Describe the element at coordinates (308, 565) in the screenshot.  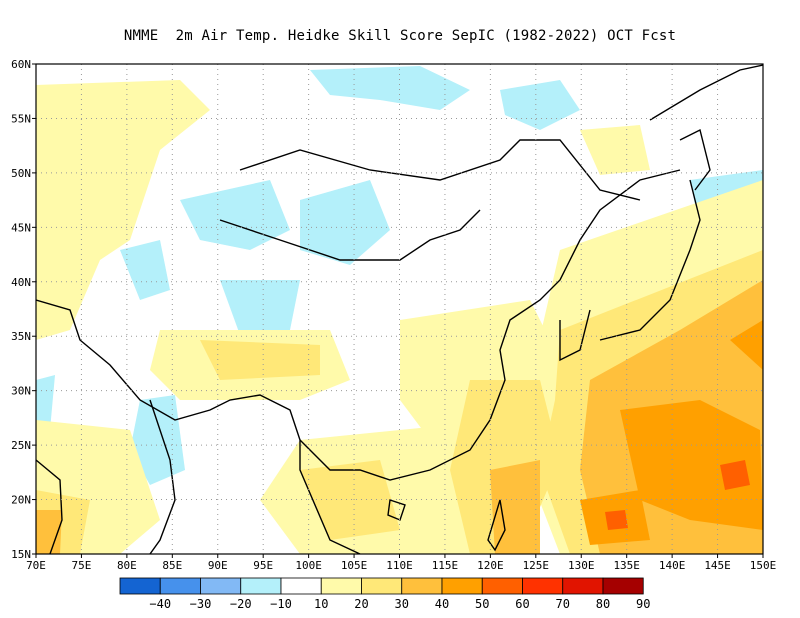
I see `lon-tick-label: 100E` at that location.